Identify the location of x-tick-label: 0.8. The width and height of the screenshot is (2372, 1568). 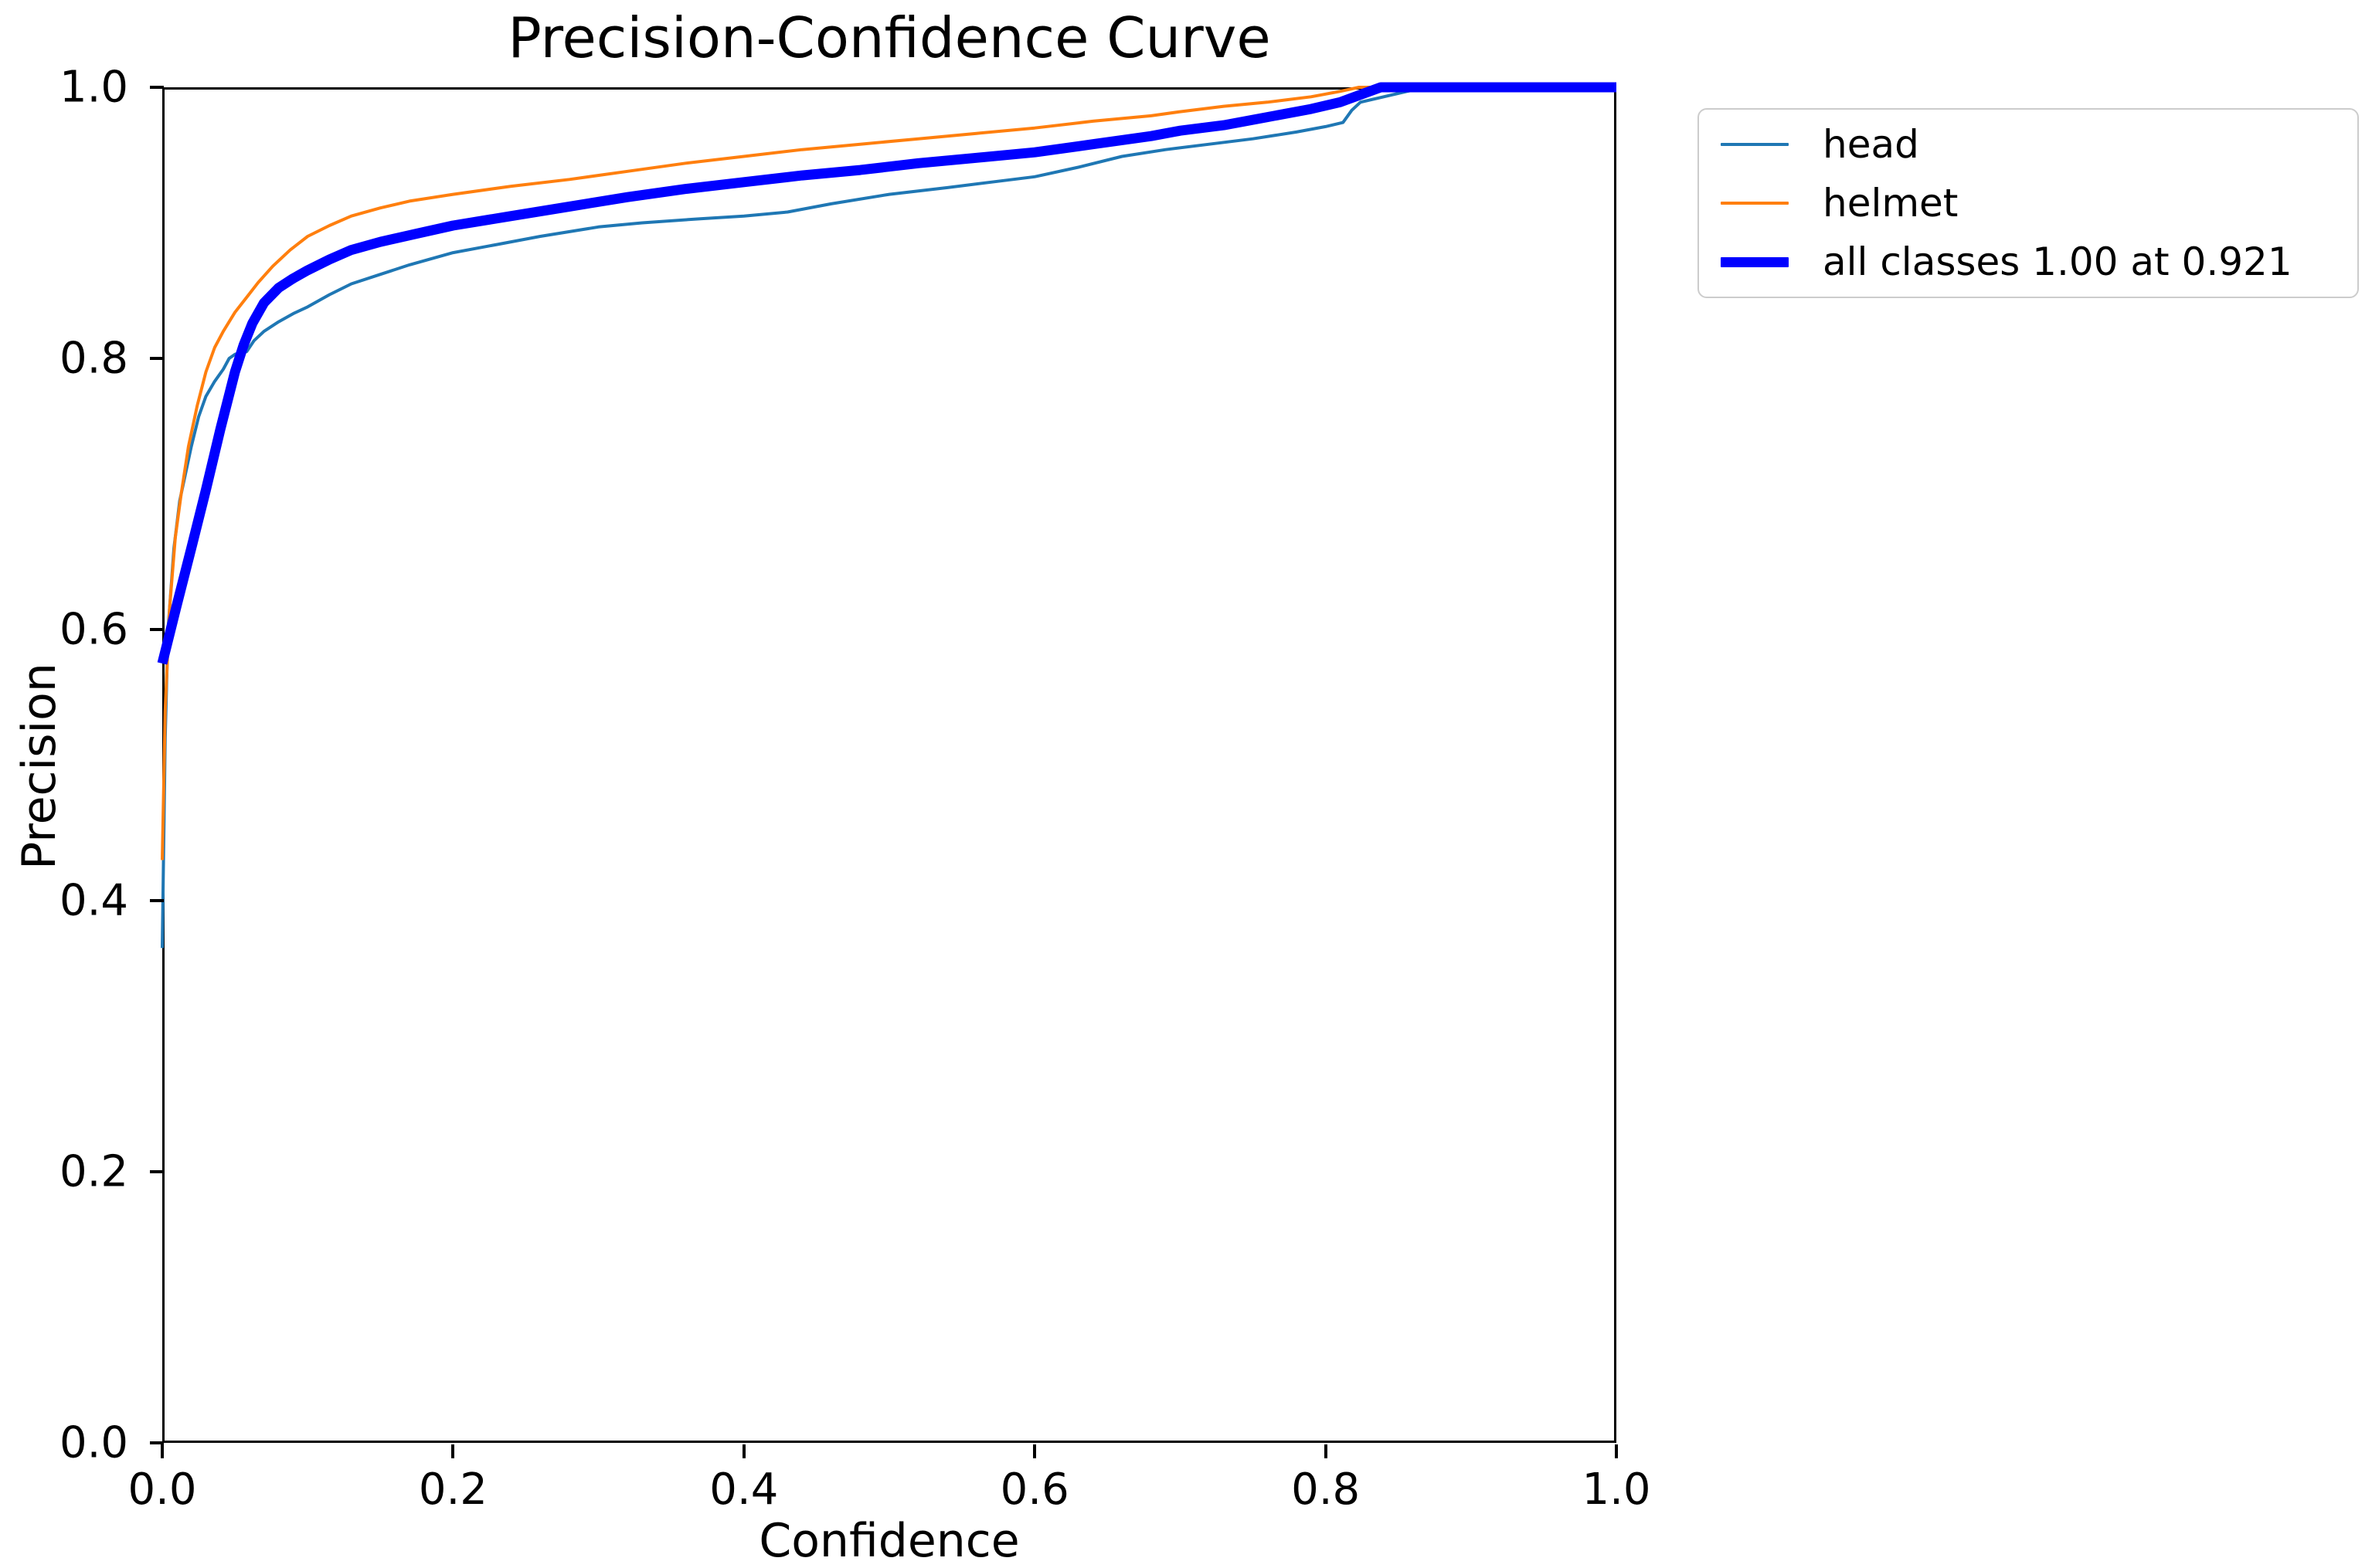
(1326, 1489).